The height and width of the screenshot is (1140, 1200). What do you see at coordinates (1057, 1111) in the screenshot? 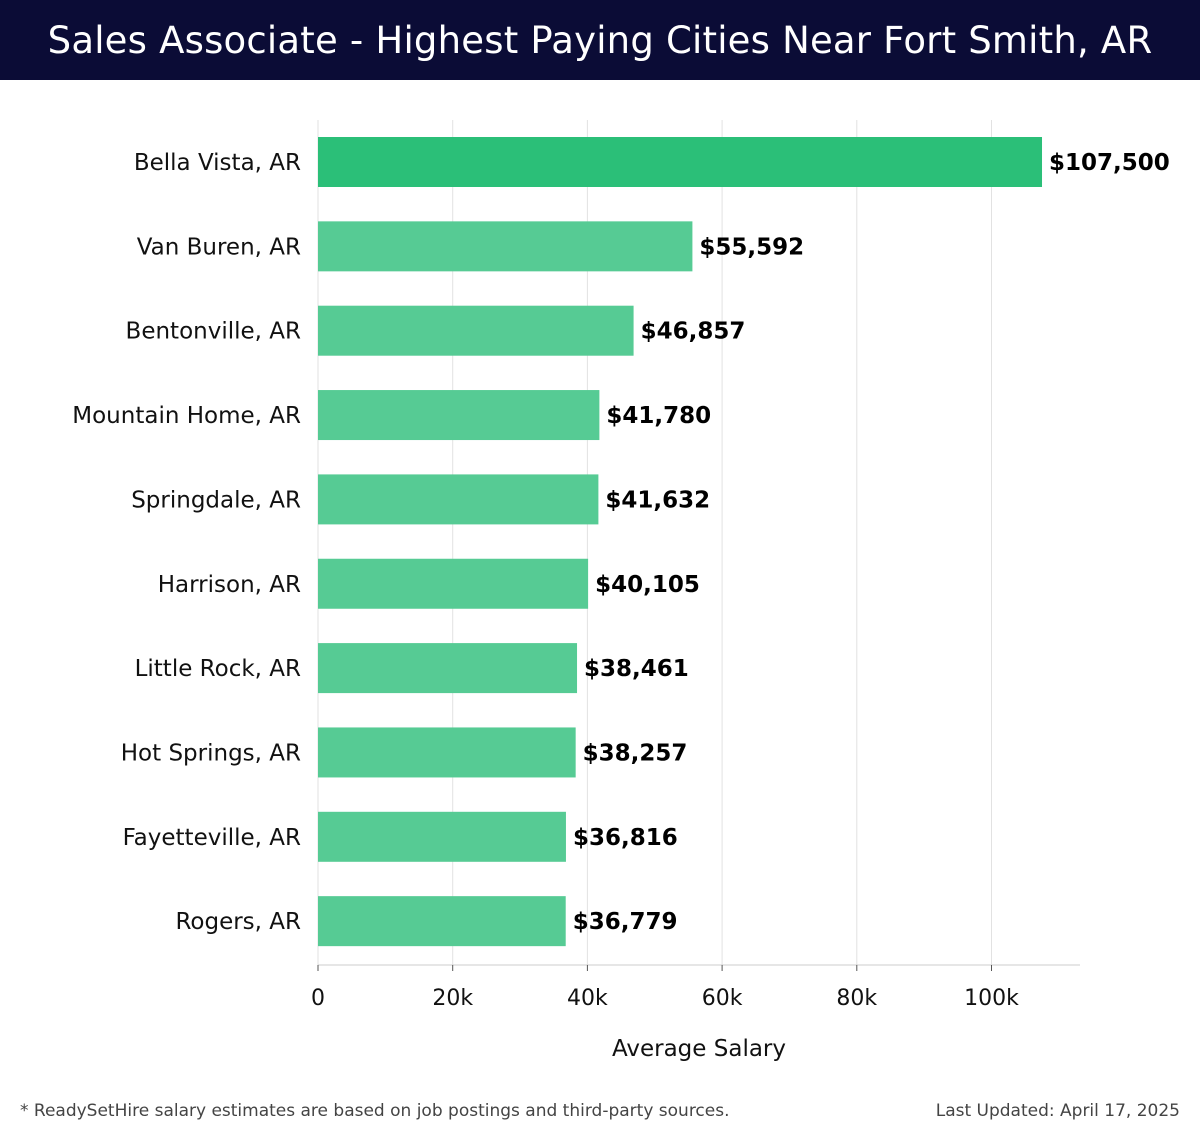
I see `last-updated: Last Updated: April 17, 2025` at bounding box center [1057, 1111].